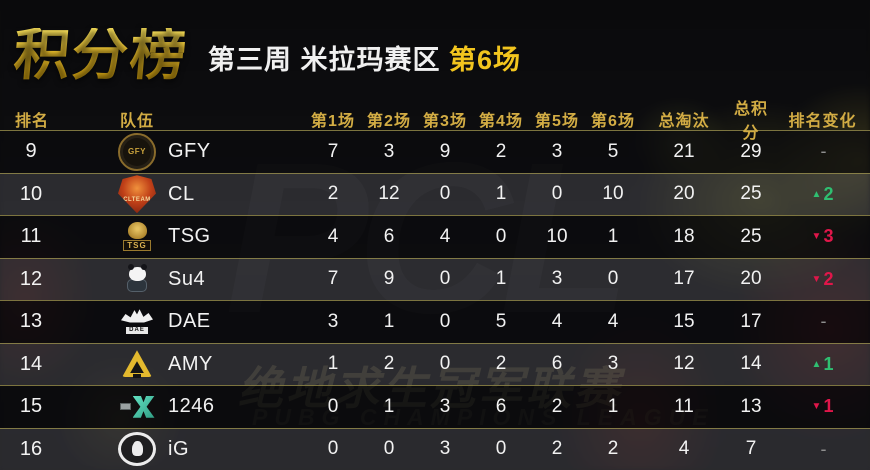  Describe the element at coordinates (822, 121) in the screenshot. I see `column-header-rank-change: 排名变化` at that location.